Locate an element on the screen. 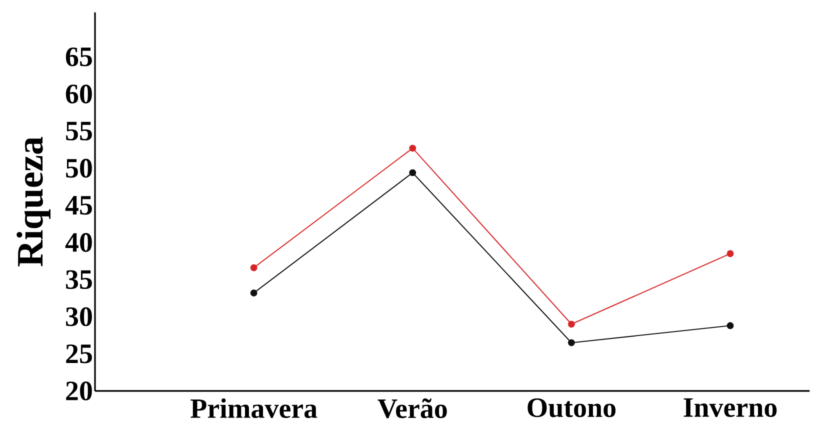  y-tick-label: 60 is located at coordinates (79, 94).